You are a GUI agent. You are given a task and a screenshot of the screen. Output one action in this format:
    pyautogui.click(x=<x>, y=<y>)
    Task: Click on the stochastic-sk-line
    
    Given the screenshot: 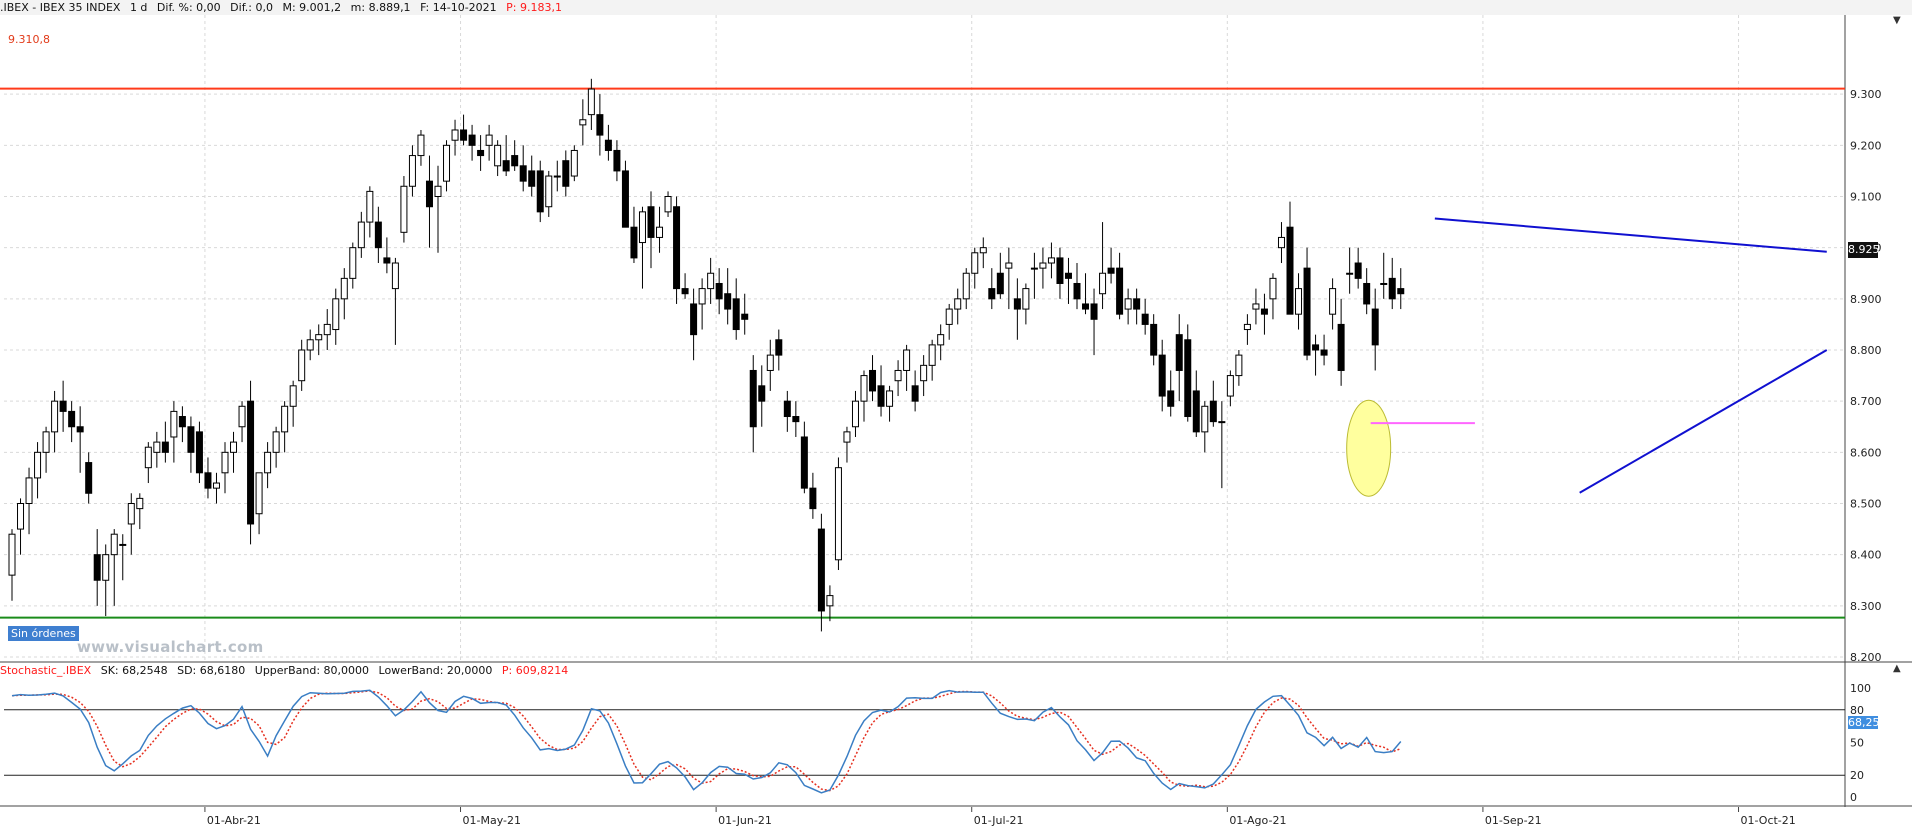 What is the action you would take?
    pyautogui.click(x=706, y=741)
    